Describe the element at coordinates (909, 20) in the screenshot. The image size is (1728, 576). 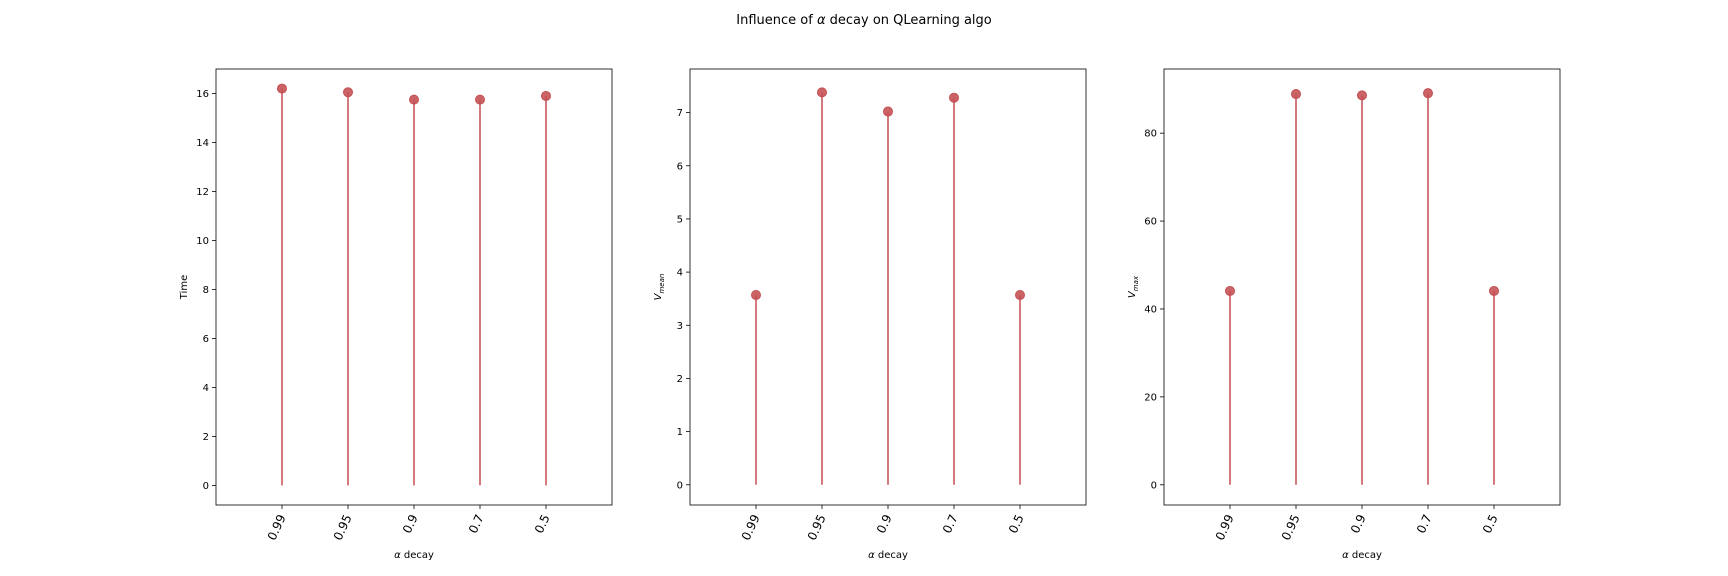
I see `title-suffix: decay on QLearning algo` at that location.